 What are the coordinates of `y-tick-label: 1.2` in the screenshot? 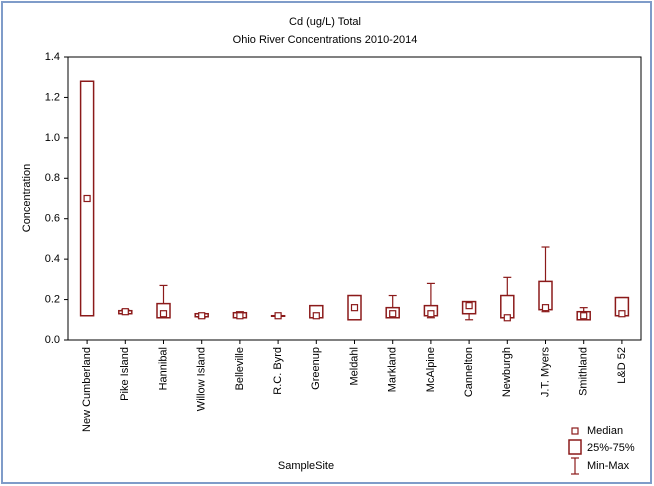 It's located at (52, 97).